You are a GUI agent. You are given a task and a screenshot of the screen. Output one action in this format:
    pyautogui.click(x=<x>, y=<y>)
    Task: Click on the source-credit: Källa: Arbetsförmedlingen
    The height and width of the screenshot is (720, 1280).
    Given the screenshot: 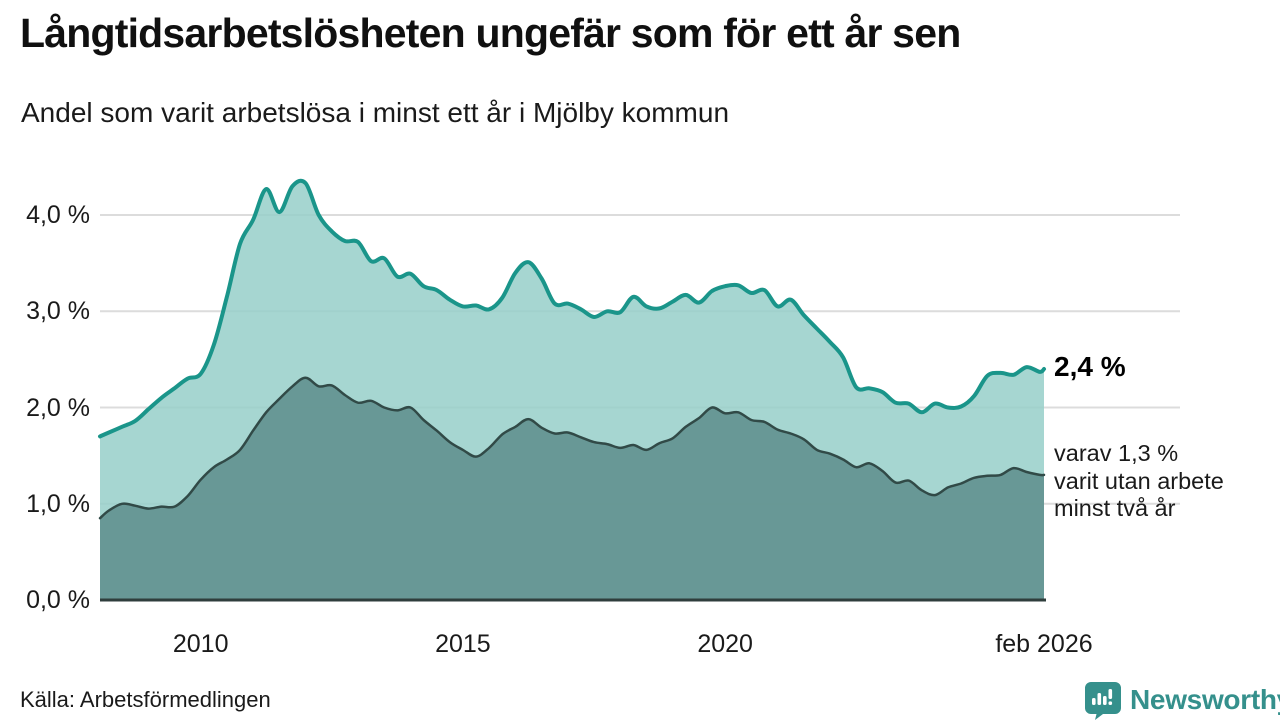 What is the action you would take?
    pyautogui.click(x=145, y=699)
    